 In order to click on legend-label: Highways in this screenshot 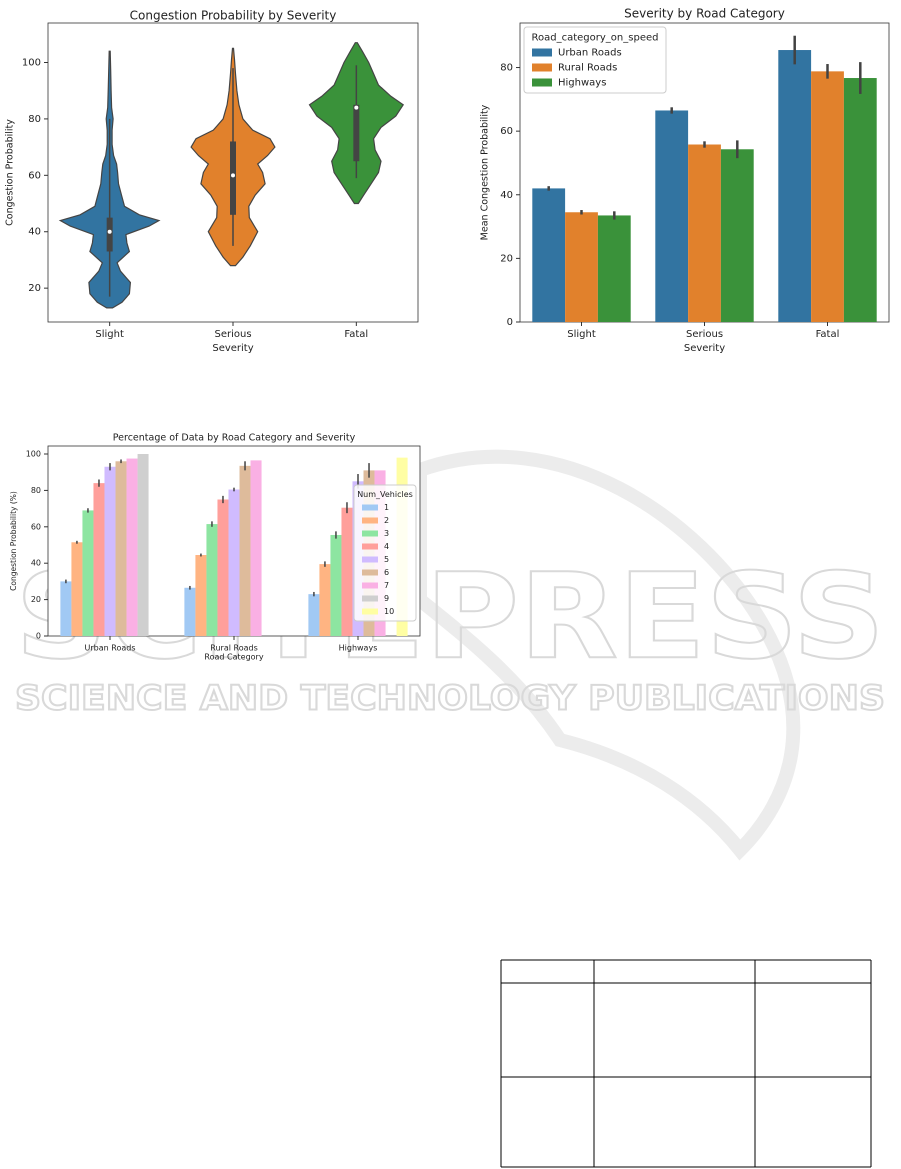, I will do `click(582, 83)`.